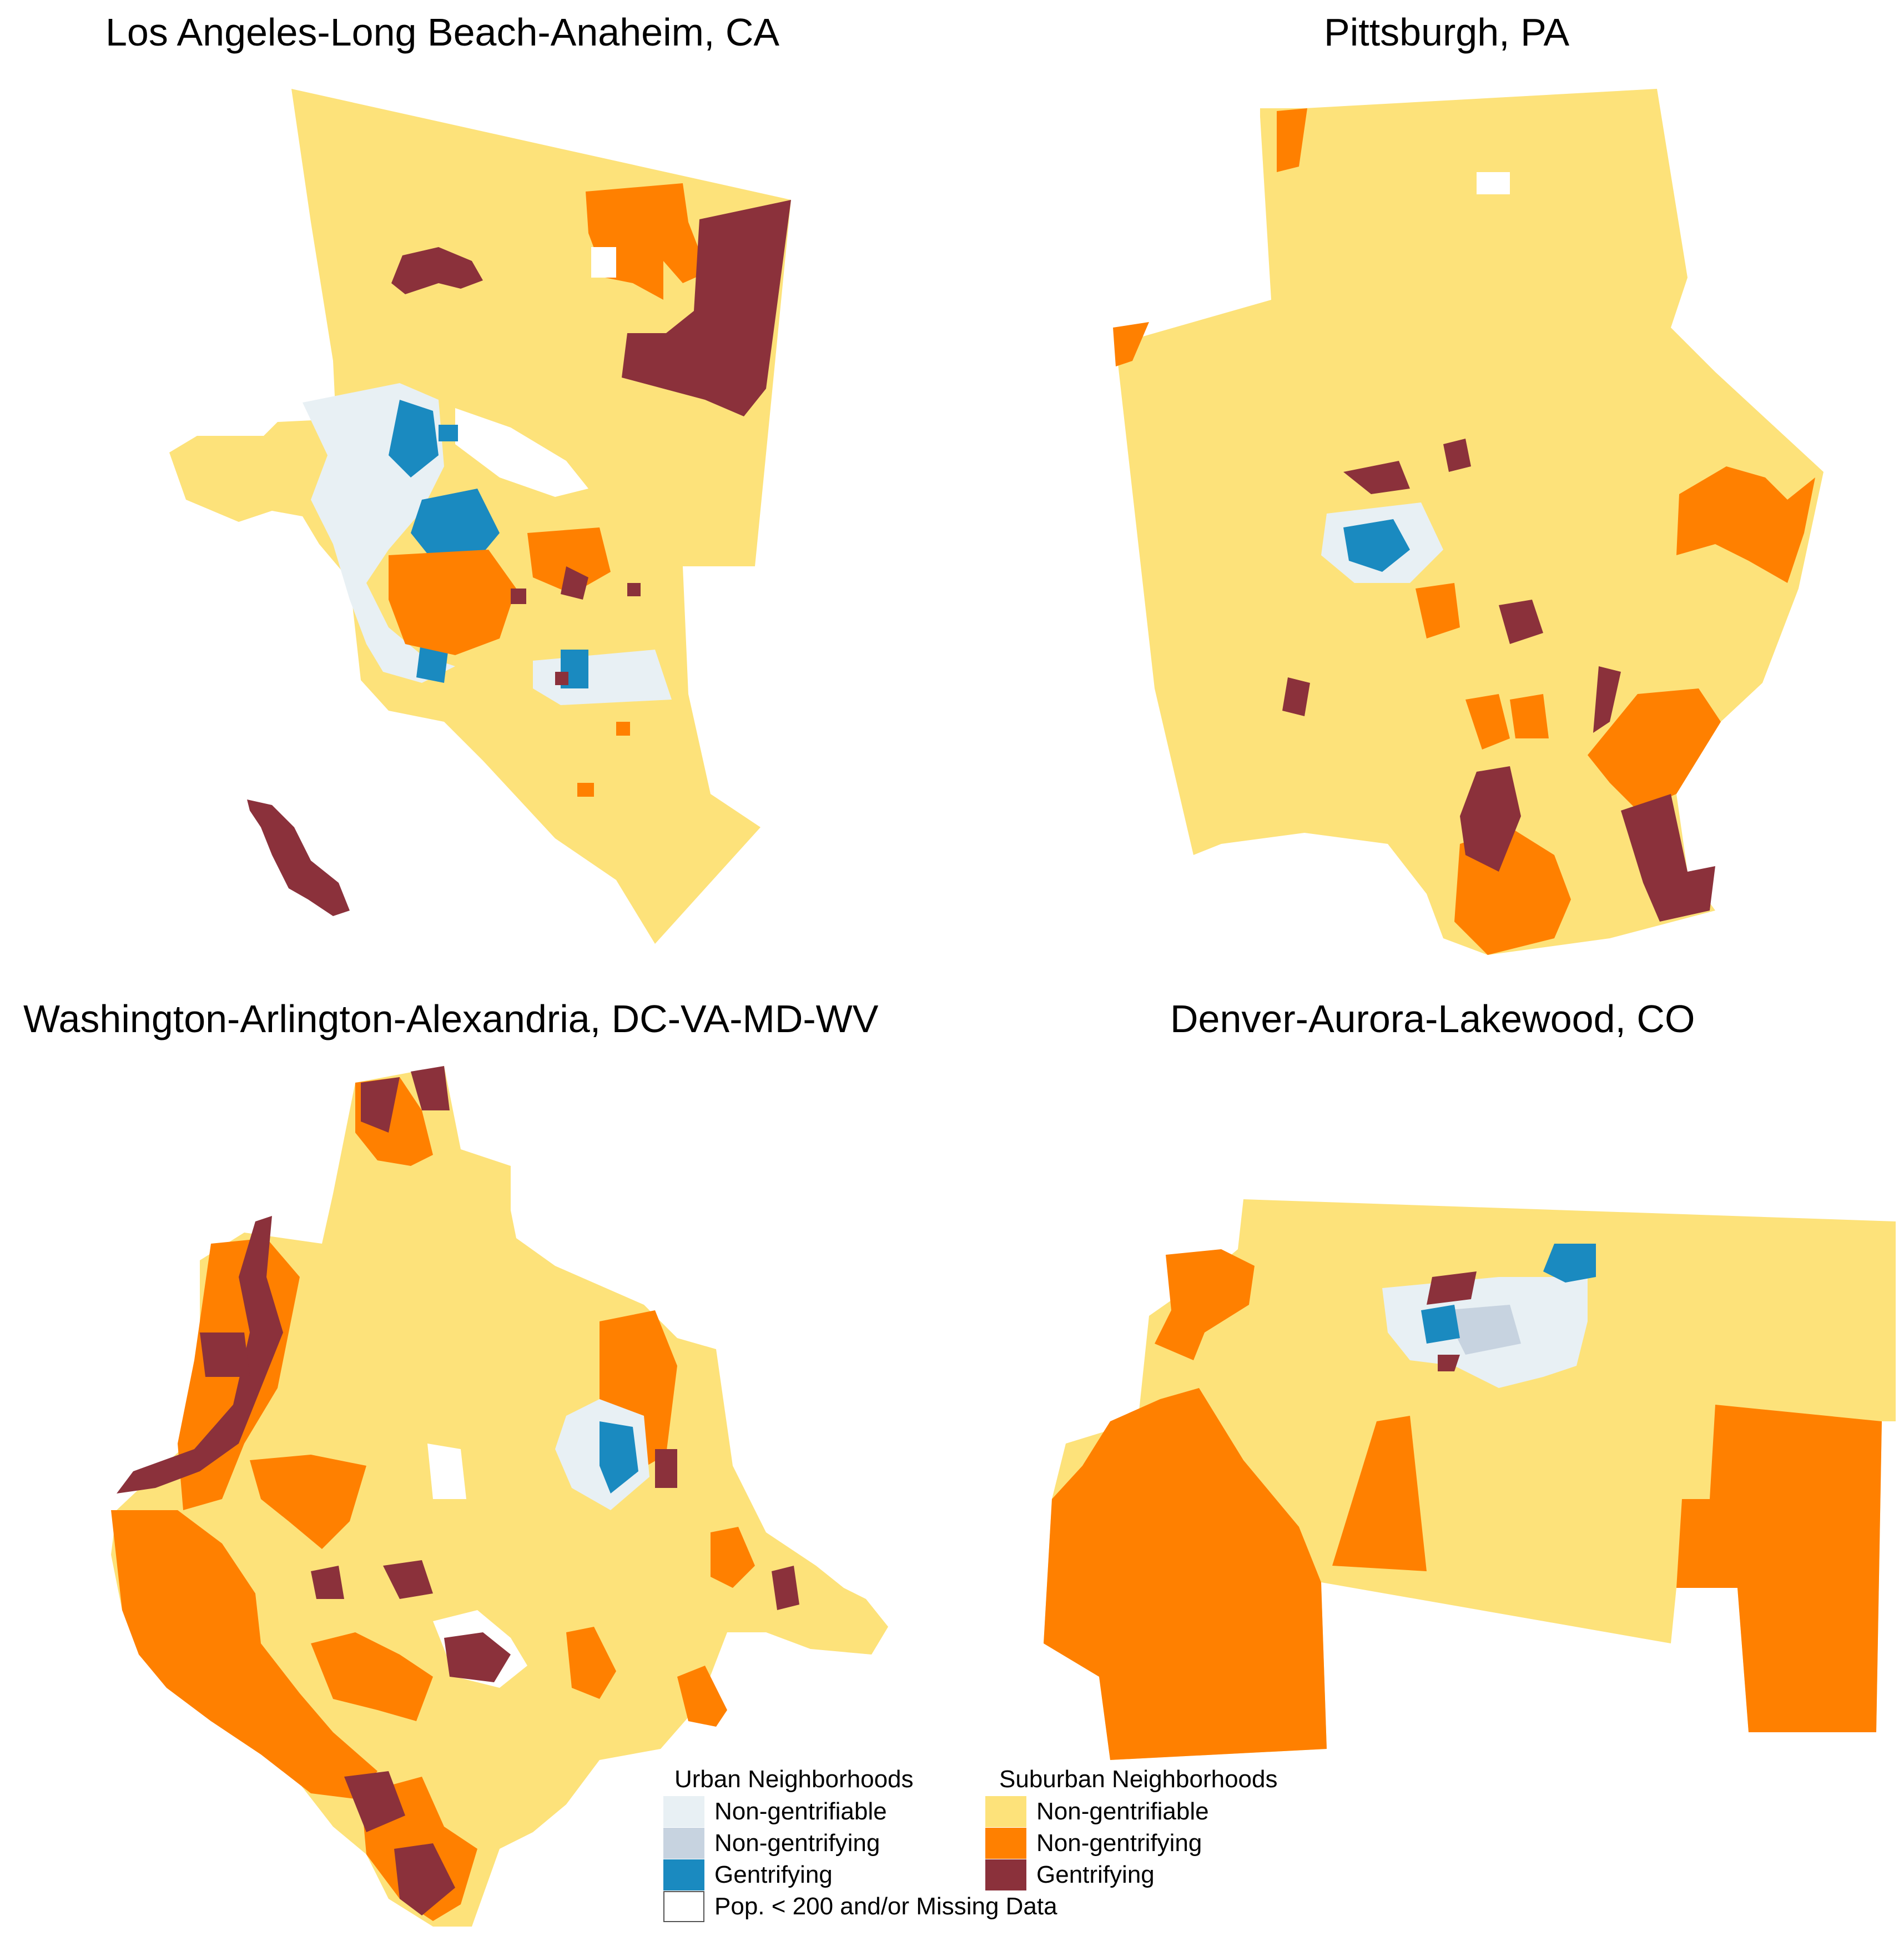 This screenshot has width=1904, height=1941. What do you see at coordinates (521, 452) in the screenshot?
I see `la-ocean-gap` at bounding box center [521, 452].